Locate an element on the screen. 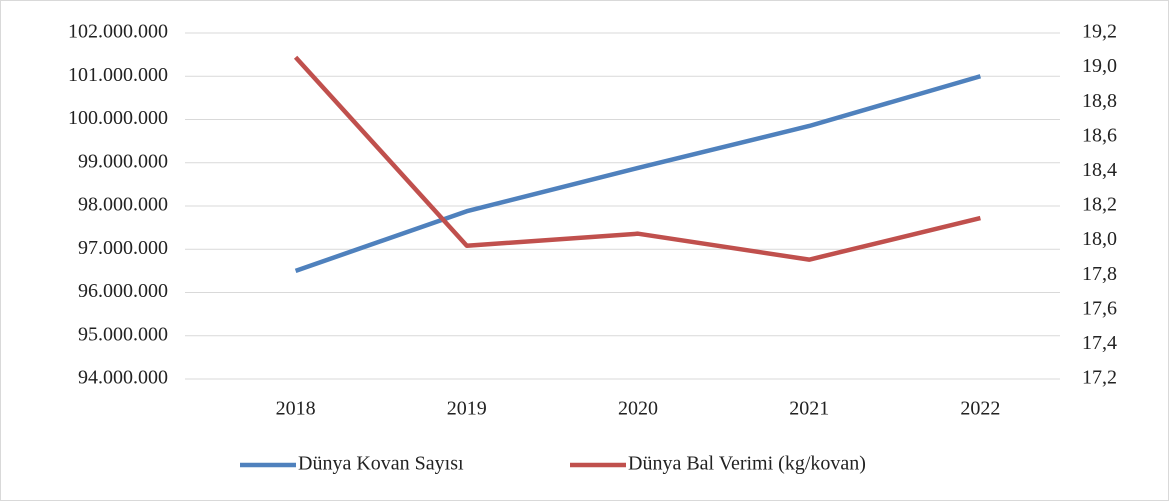  x-tick-label: 2021 is located at coordinates (809, 409).